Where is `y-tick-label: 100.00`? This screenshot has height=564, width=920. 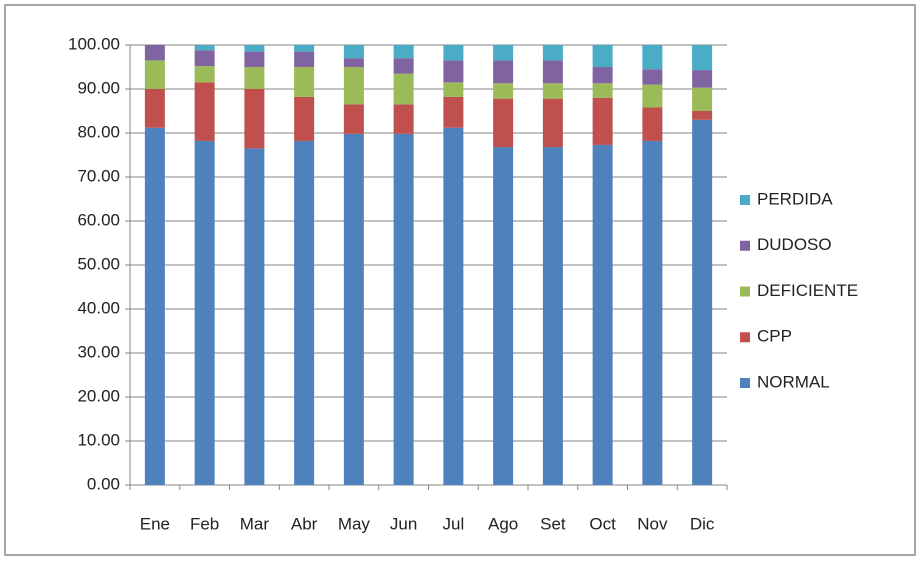 y-tick-label: 100.00 is located at coordinates (94, 43).